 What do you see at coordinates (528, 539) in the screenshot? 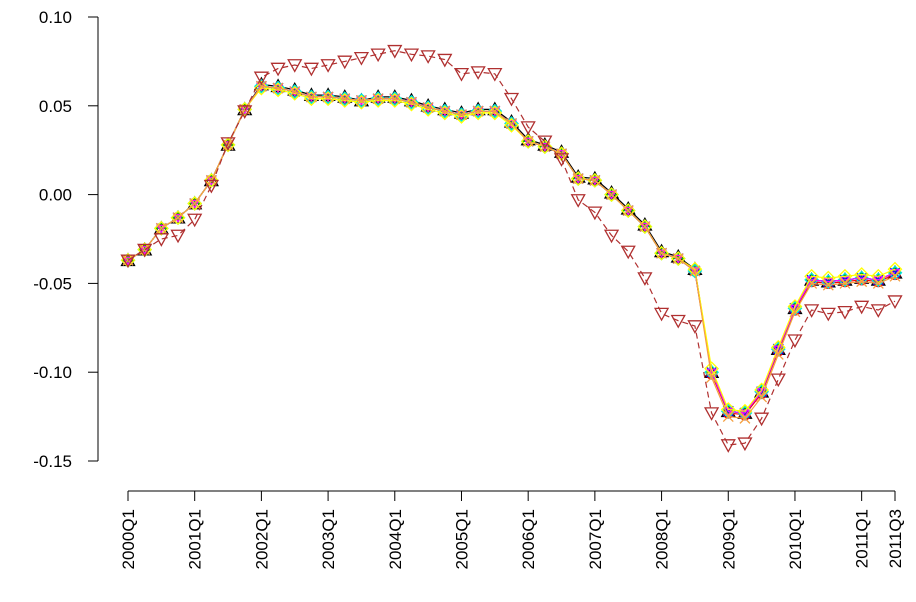
I see `x-tick-label: 2006Q1` at bounding box center [528, 539].